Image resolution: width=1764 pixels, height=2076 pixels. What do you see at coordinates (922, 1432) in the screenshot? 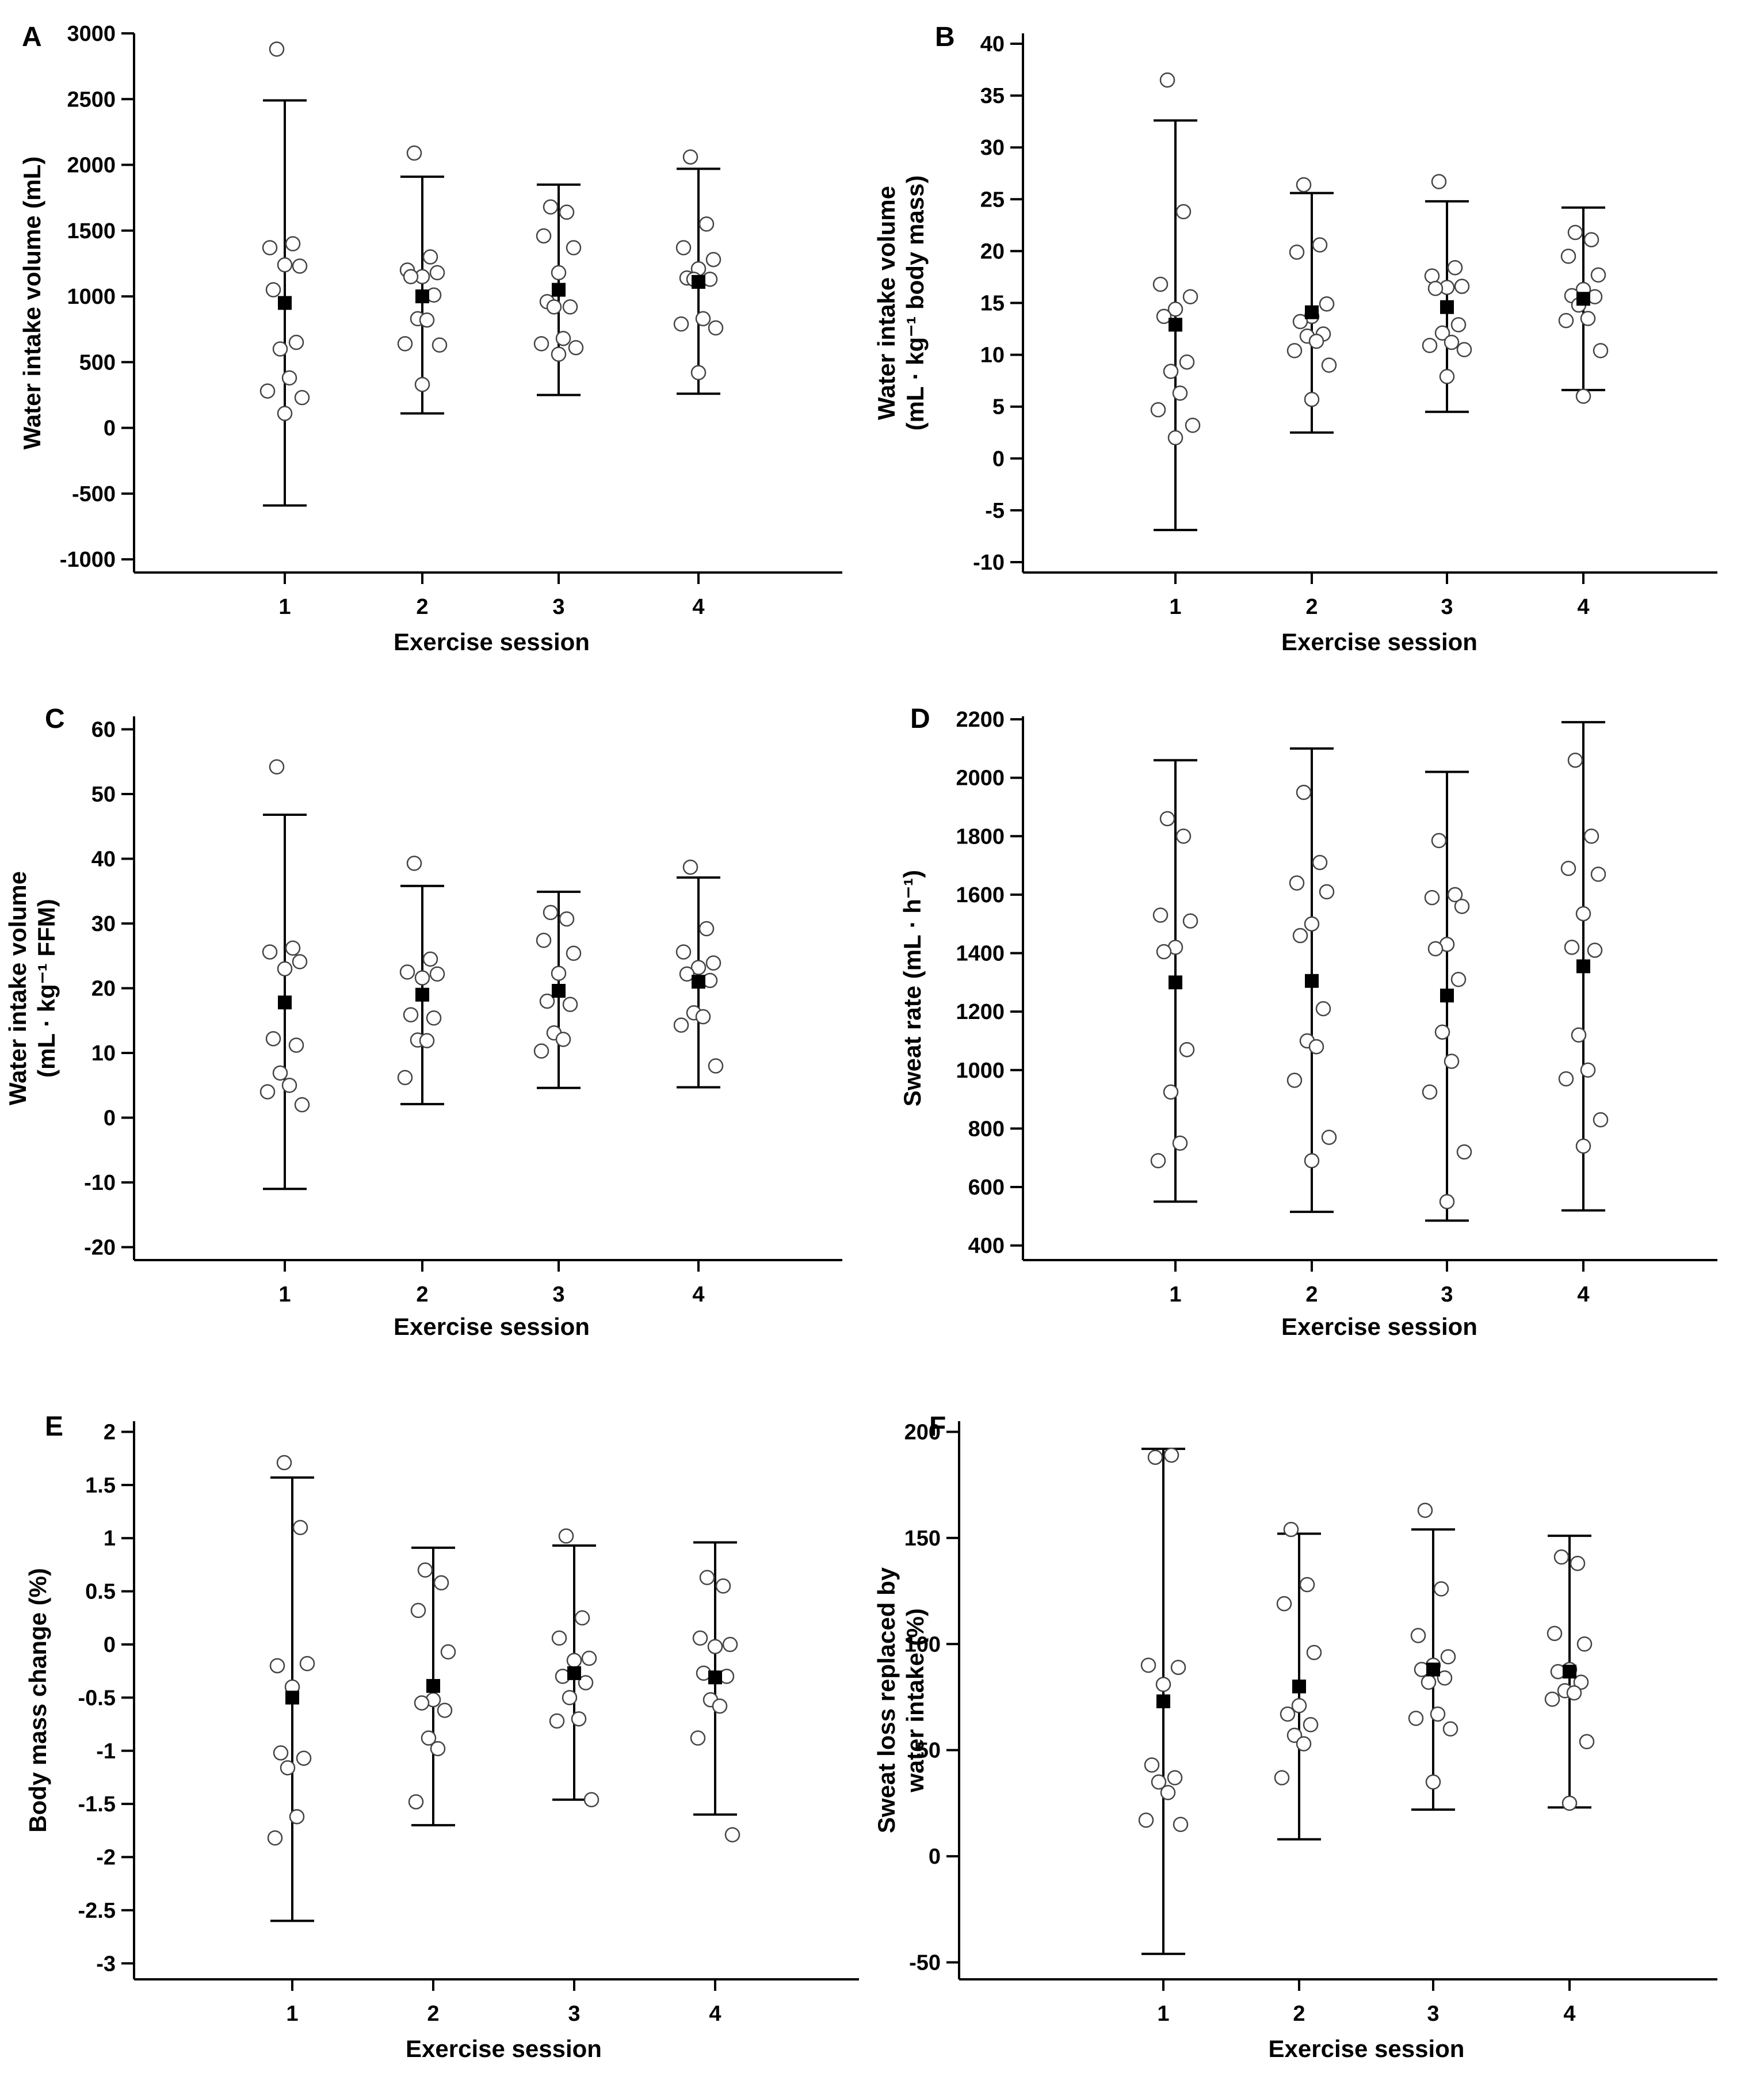
I see `y-tick-label: 200` at bounding box center [922, 1432].